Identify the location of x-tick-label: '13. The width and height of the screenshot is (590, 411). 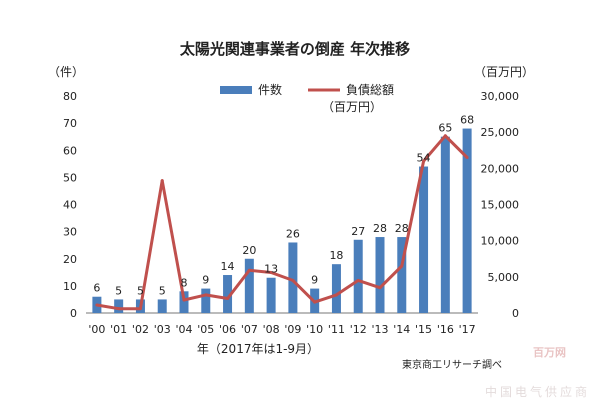
(379, 329).